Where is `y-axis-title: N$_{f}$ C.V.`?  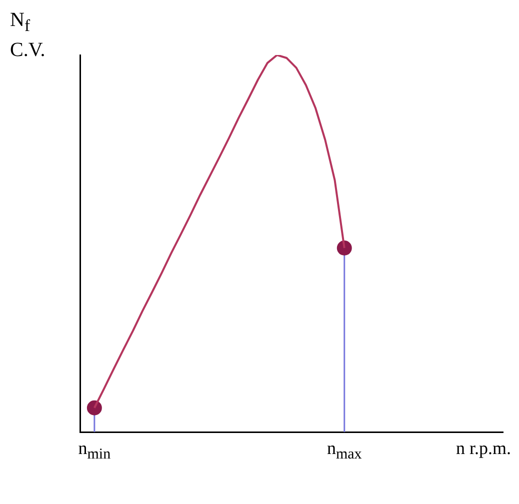 y-axis-title: N$_{f}$ C.V. is located at coordinates (28, 35).